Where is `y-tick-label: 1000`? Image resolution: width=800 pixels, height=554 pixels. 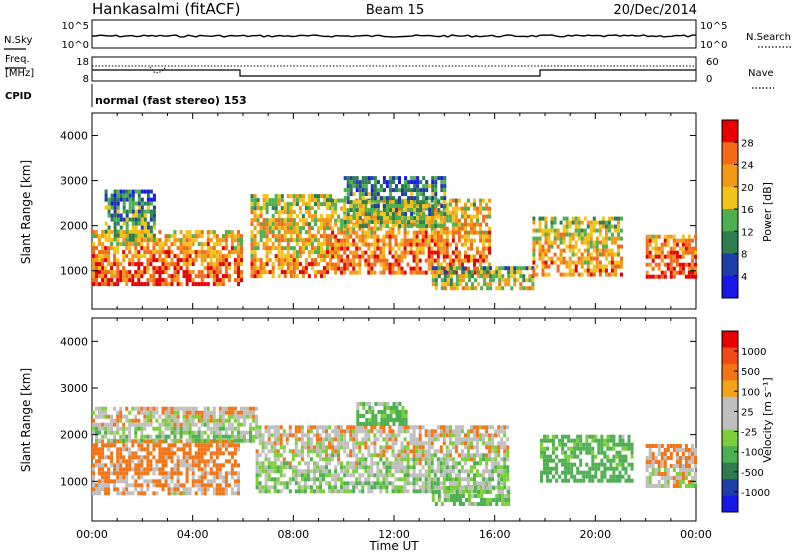 y-tick-label: 1000 is located at coordinates (74, 271).